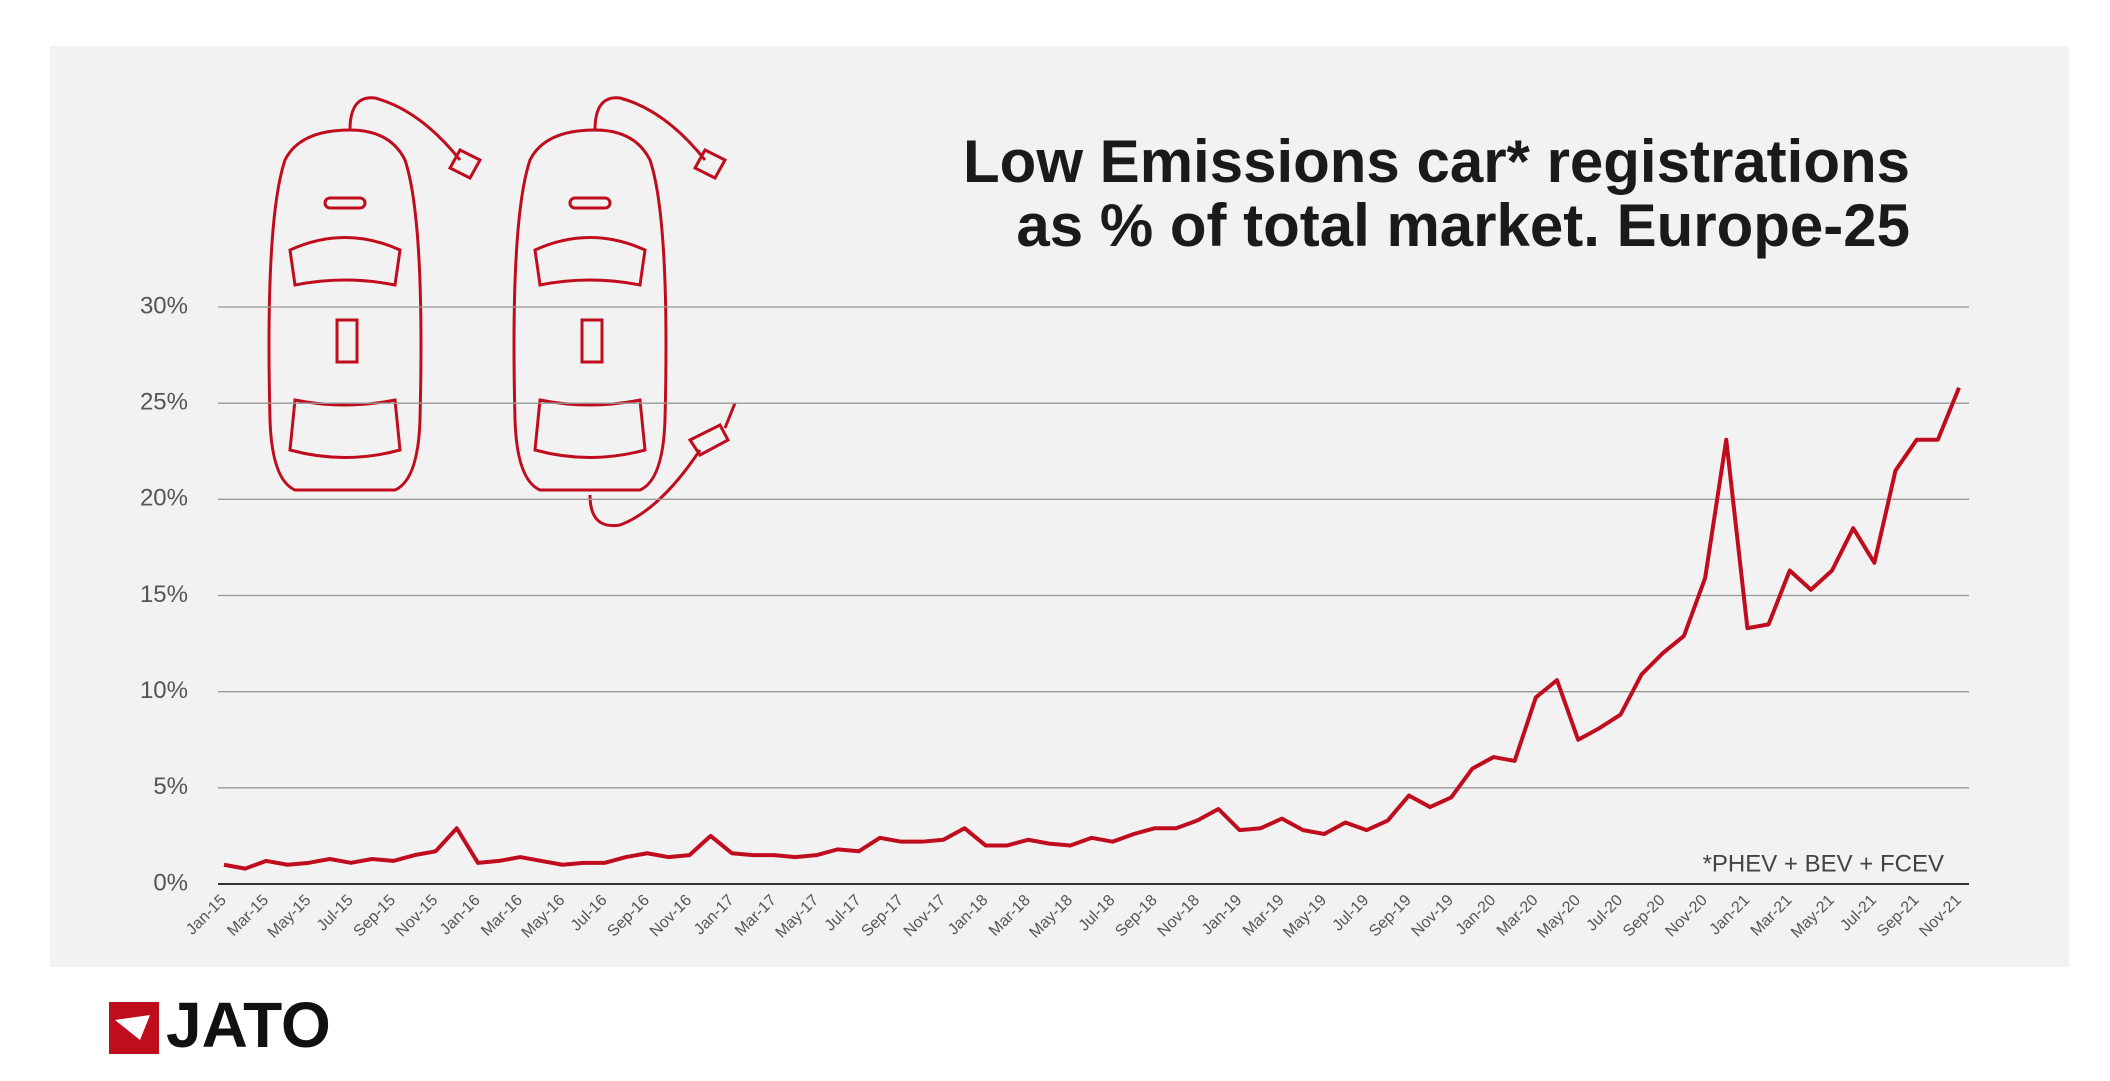 This screenshot has width=2110, height=1081. I want to click on y-tick-label: 20%, so click(164, 498).